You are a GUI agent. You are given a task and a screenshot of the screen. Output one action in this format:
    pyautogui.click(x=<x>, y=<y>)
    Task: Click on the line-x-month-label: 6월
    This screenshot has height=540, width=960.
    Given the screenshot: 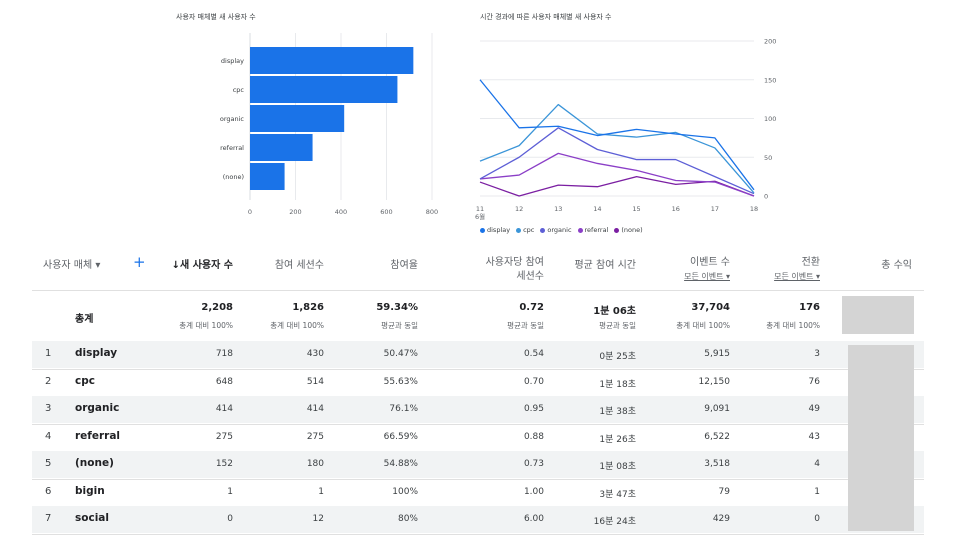 What is the action you would take?
    pyautogui.click(x=480, y=216)
    